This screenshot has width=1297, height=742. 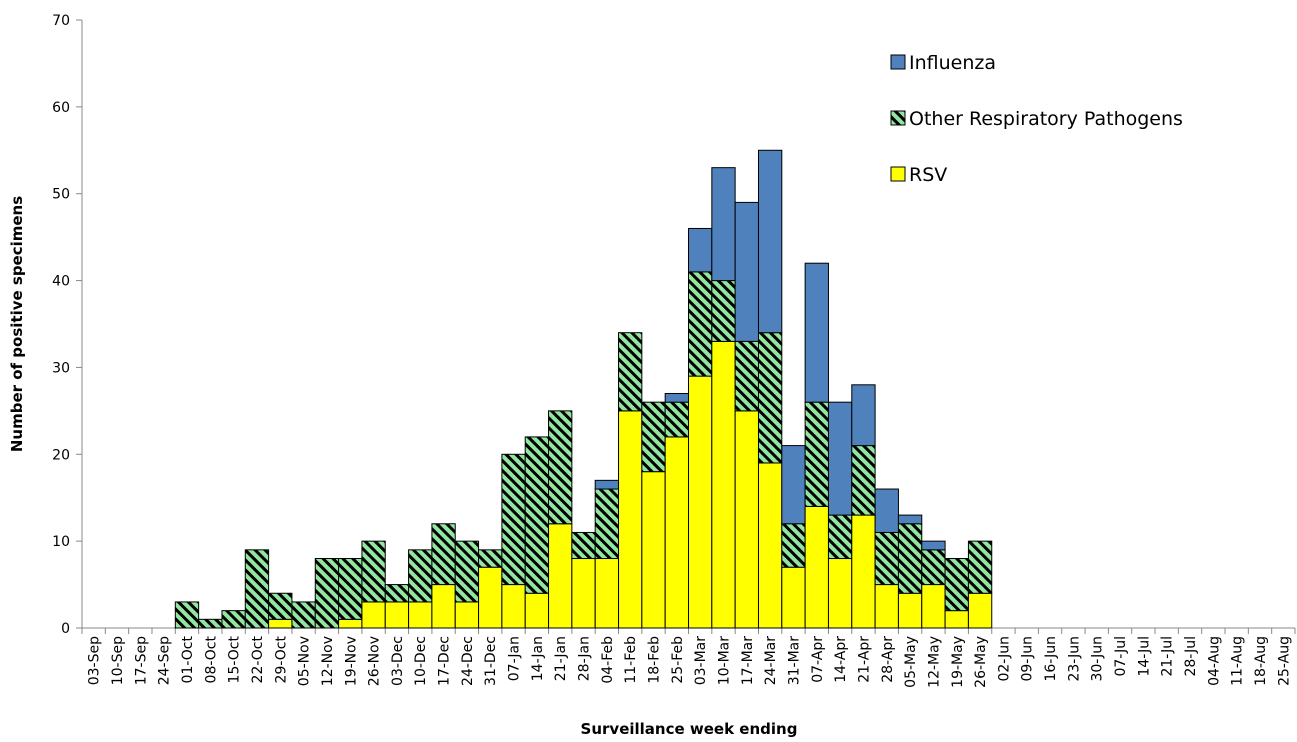 I want to click on x-tick-label: 15-Oct, so click(x=235, y=659).